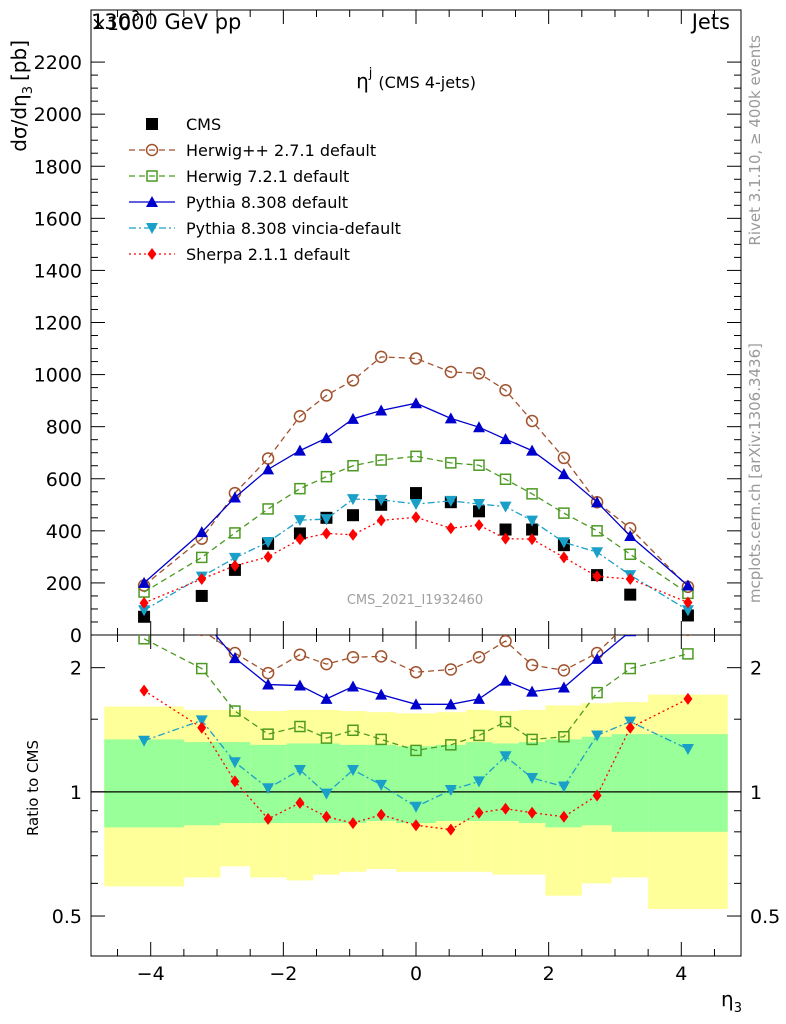 The height and width of the screenshot is (1024, 786). What do you see at coordinates (67, 917) in the screenshot?
I see `ratio-y-tick-label: 0.5` at bounding box center [67, 917].